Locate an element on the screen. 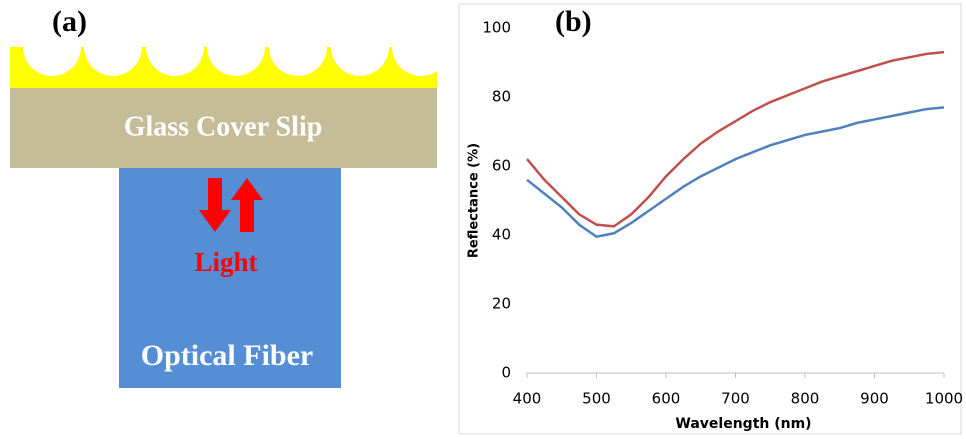 This screenshot has width=966, height=439. data-line is located at coordinates (735, 172).